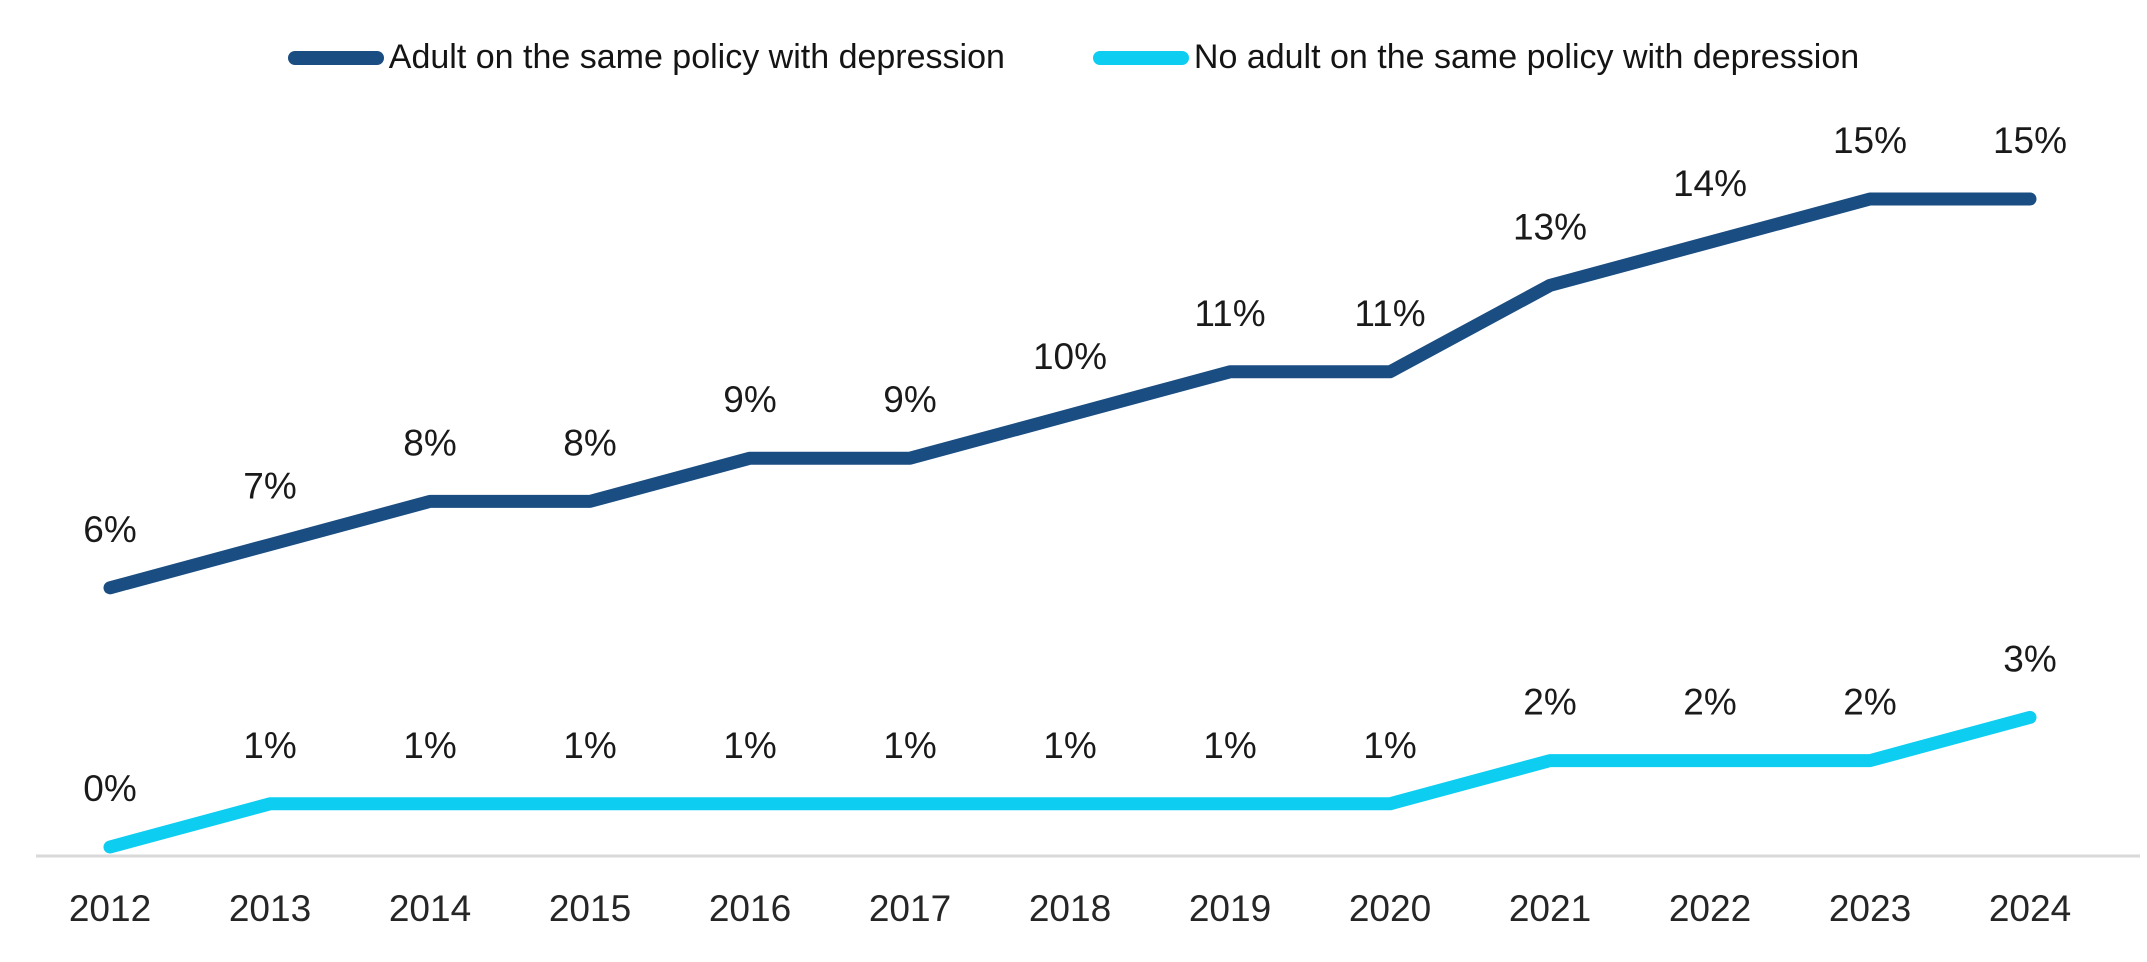 Image resolution: width=2147 pixels, height=962 pixels. What do you see at coordinates (109, 788) in the screenshot?
I see `data-label: 0%` at bounding box center [109, 788].